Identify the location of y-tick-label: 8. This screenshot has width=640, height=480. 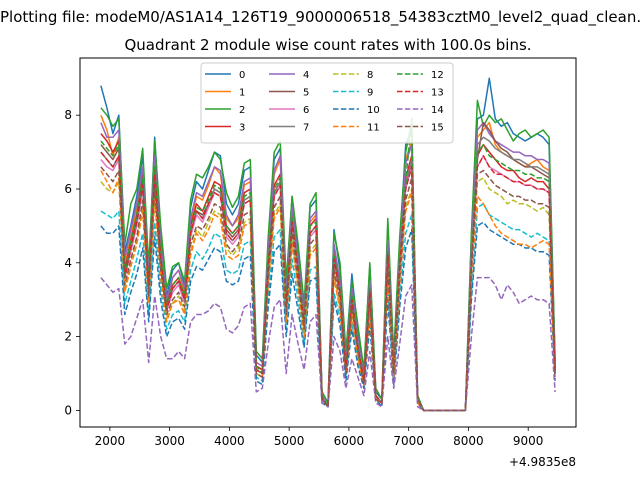
(68, 115).